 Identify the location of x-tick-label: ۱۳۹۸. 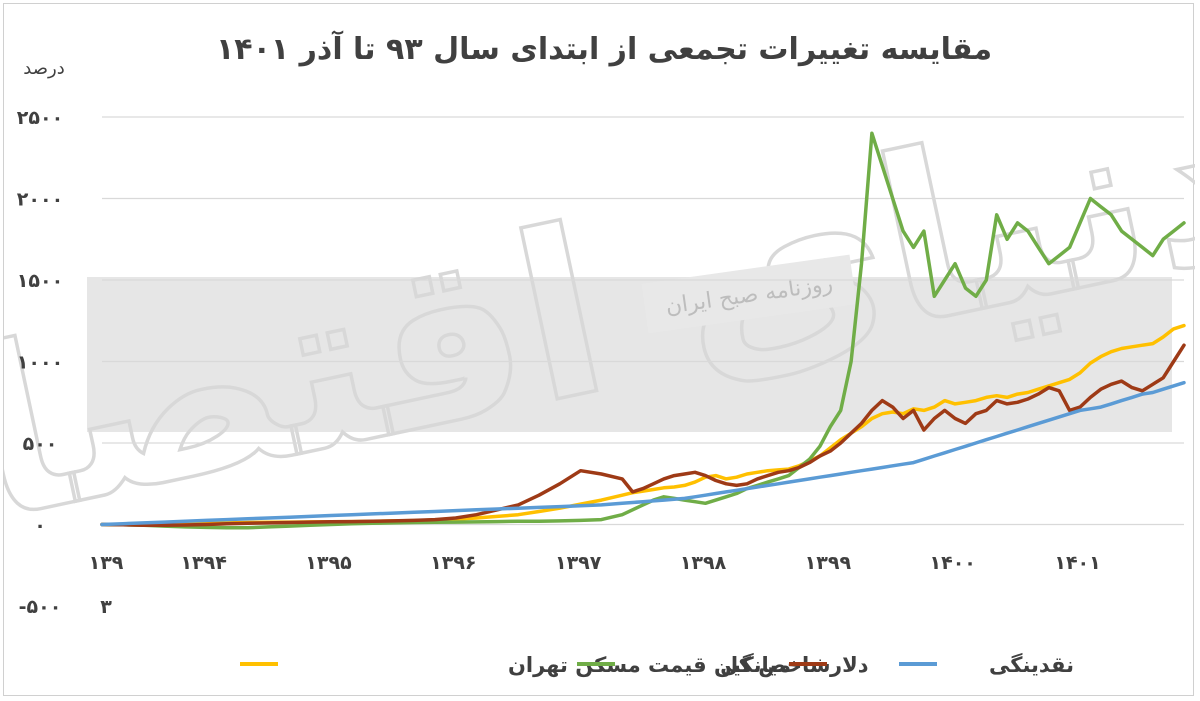
(703, 563).